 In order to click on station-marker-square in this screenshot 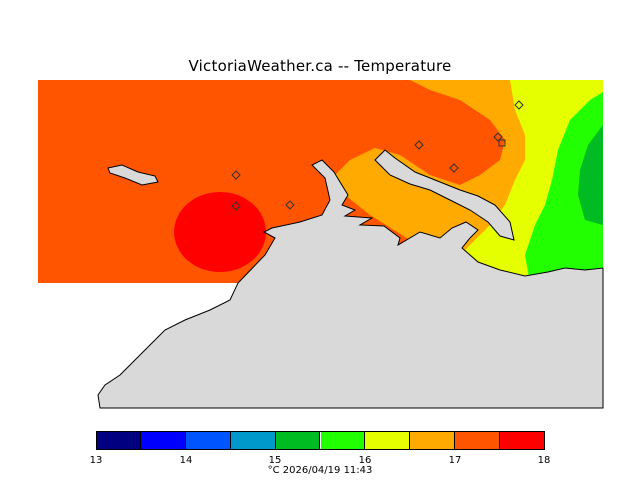, I will do `click(502, 143)`.